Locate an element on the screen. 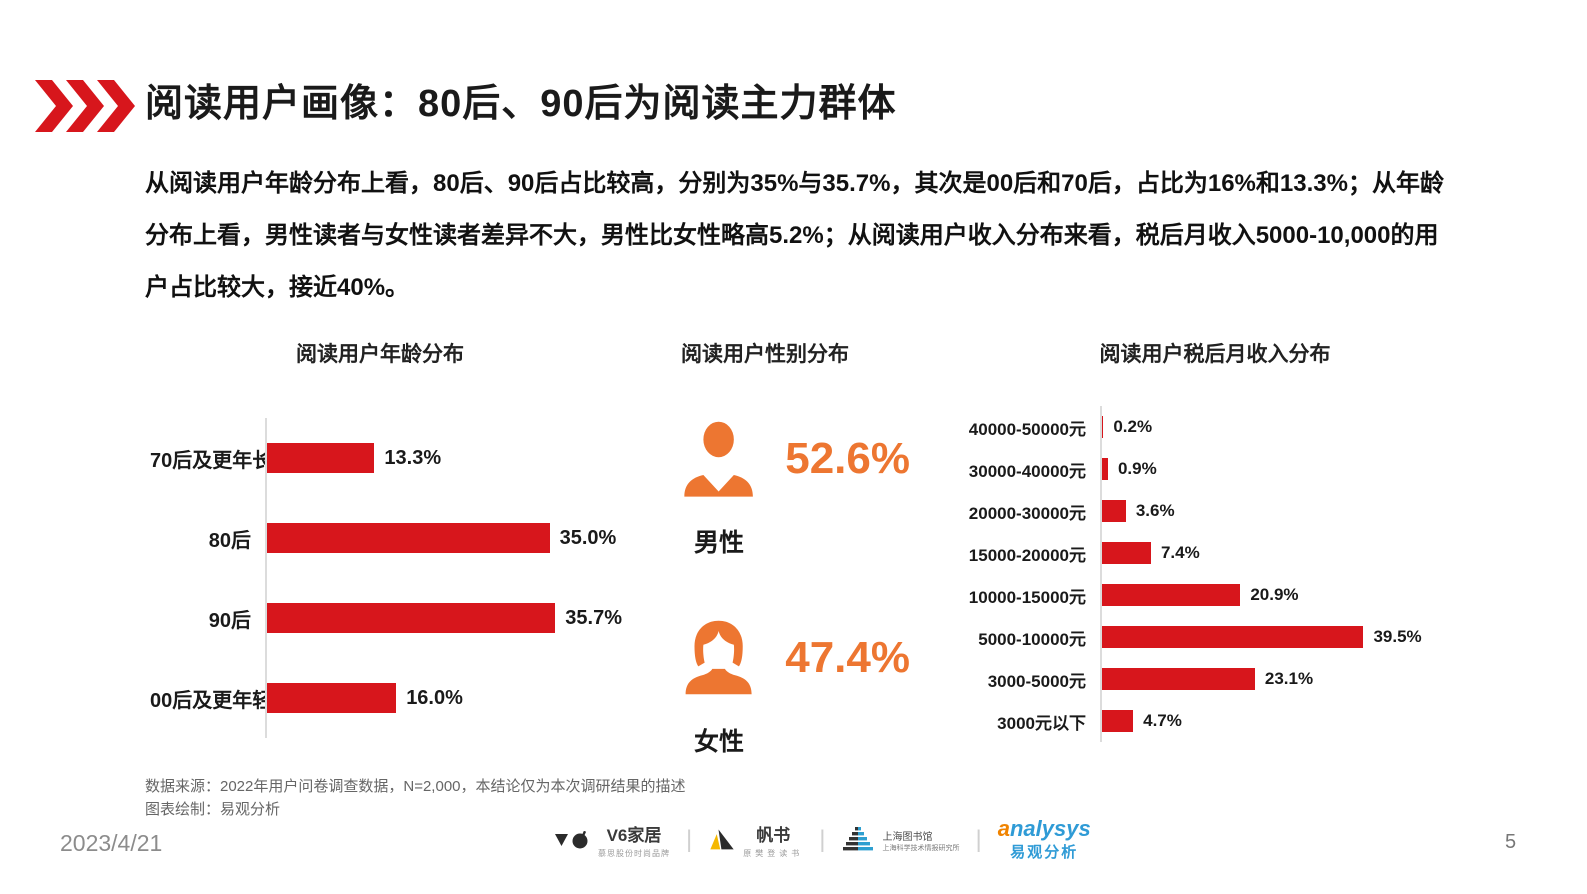 This screenshot has height=894, width=1587. v6-logo-subtext: 慕思股份时尚品牌 is located at coordinates (634, 853).